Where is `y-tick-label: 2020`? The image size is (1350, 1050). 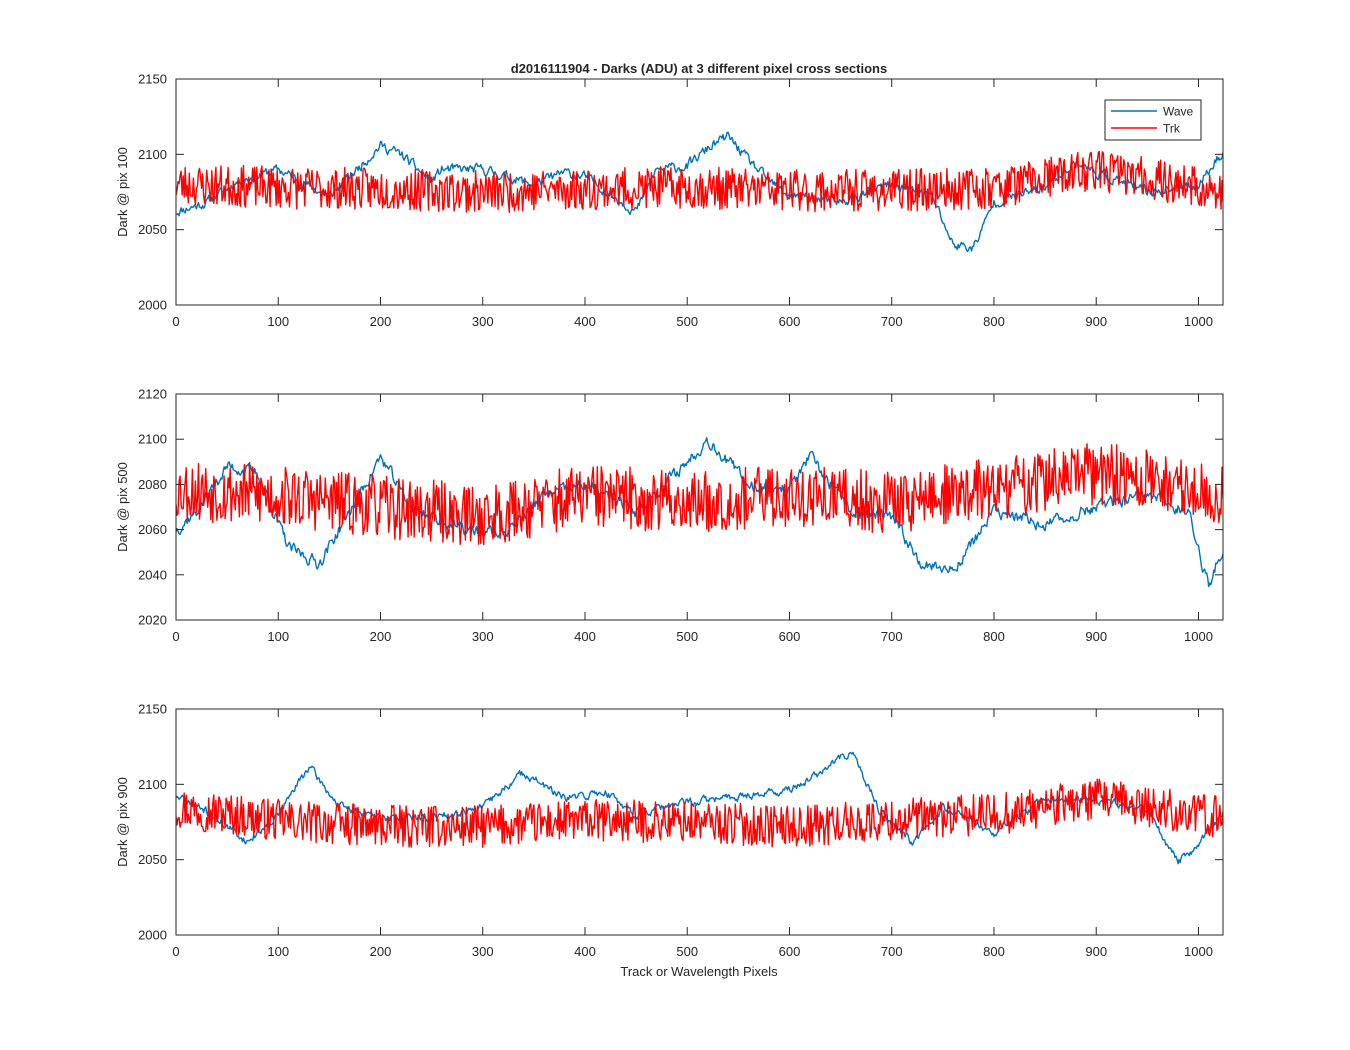 y-tick-label: 2020 is located at coordinates (152, 620).